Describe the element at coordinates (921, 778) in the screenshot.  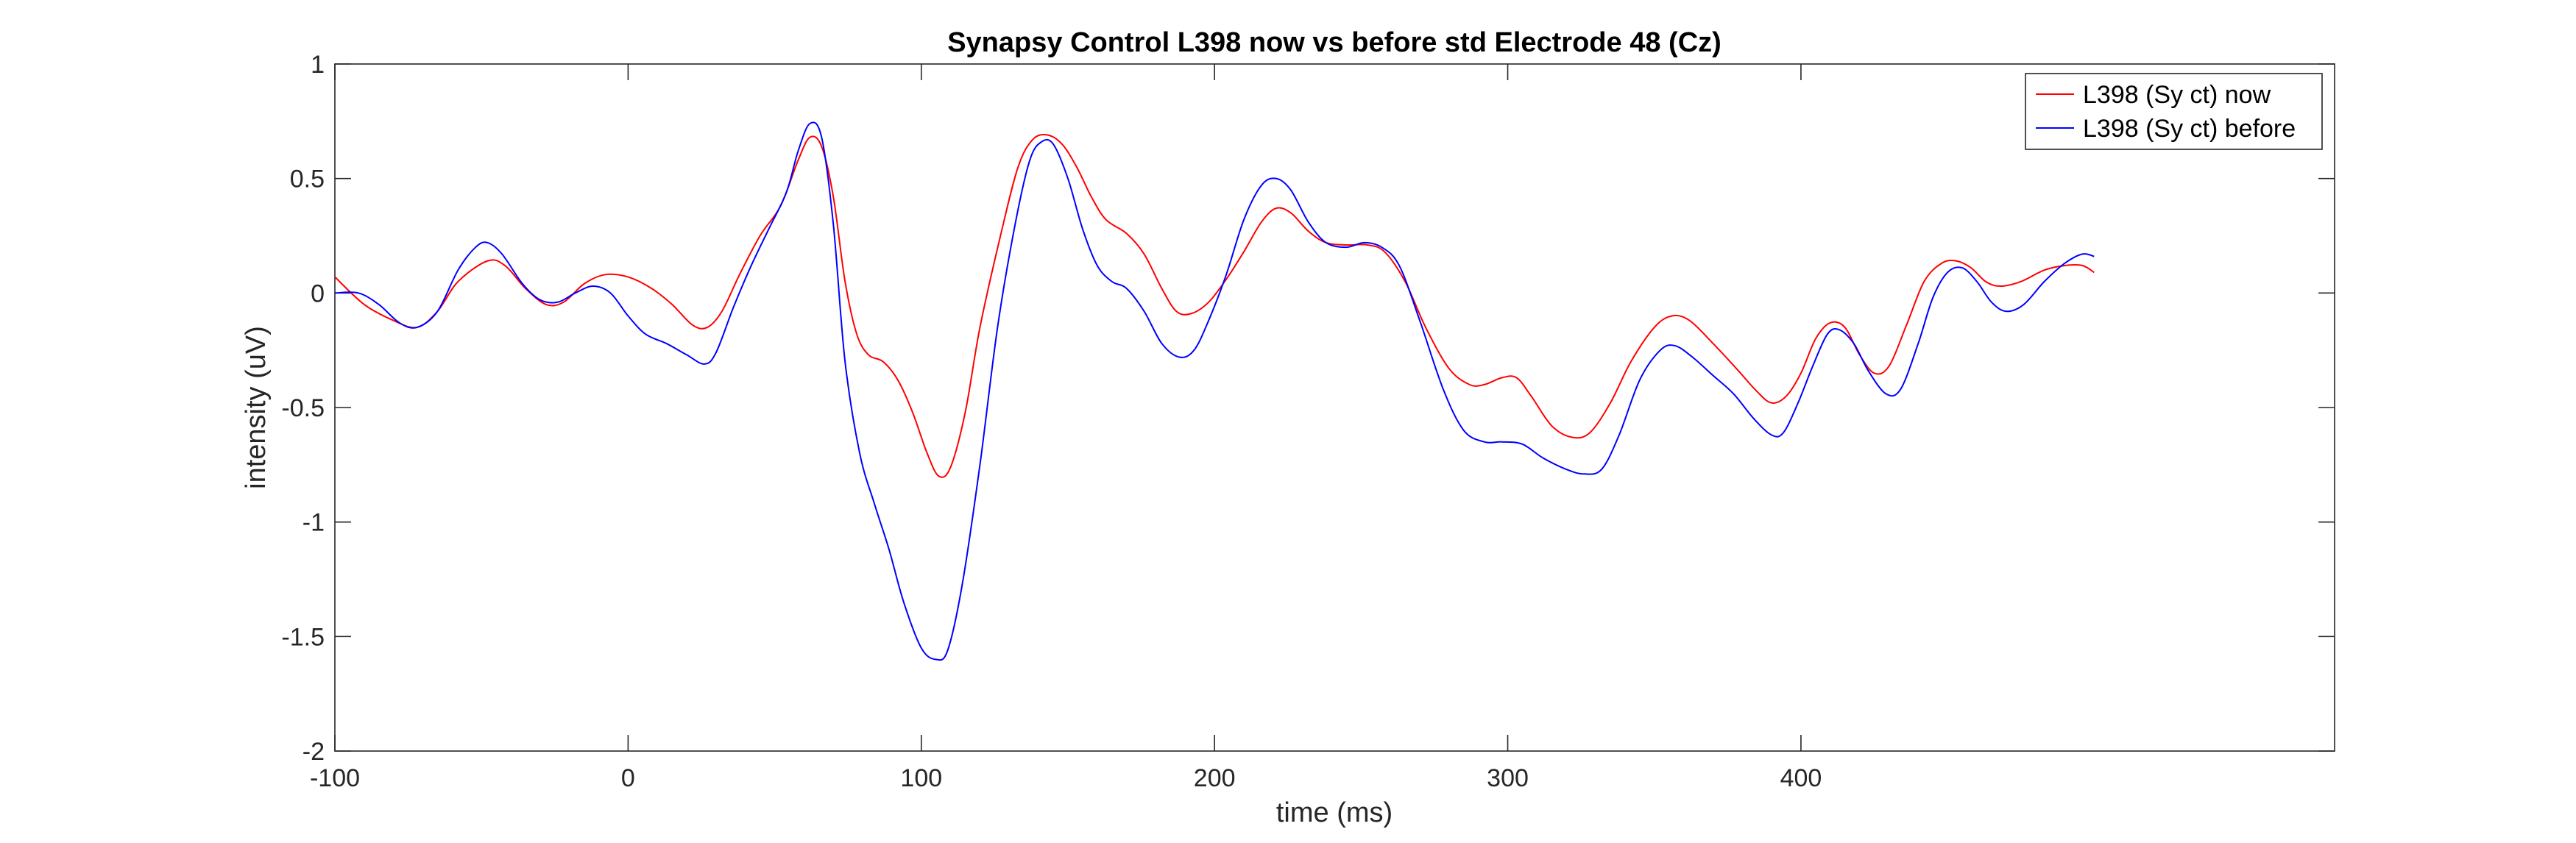
I see `x-tick-label: 100` at that location.